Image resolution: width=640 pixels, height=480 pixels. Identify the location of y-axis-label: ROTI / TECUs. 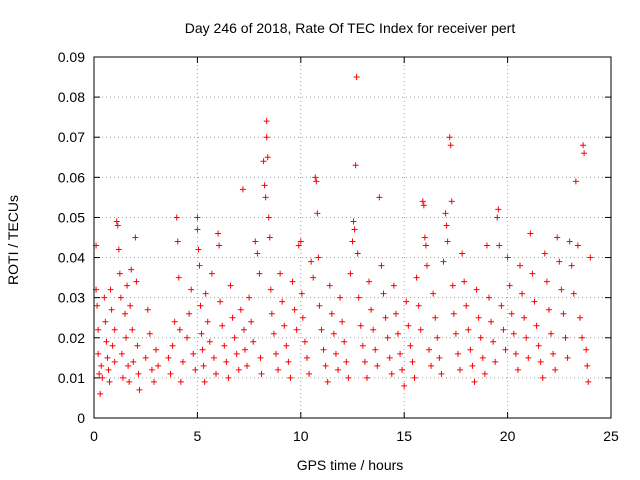
(13, 240).